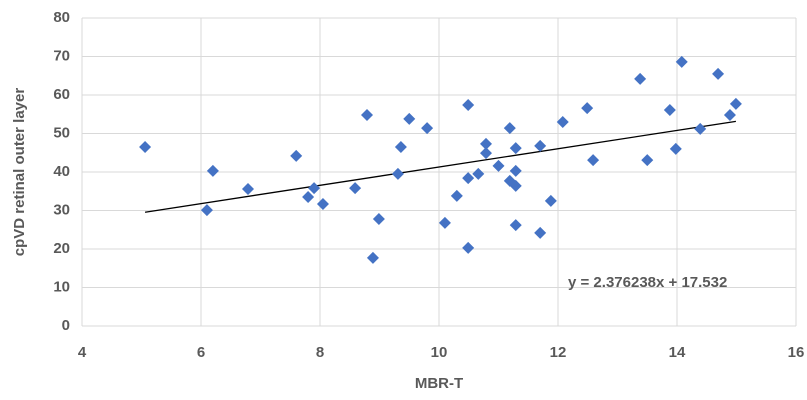 This screenshot has width=807, height=400. Describe the element at coordinates (61, 55) in the screenshot. I see `y-tick-label: 70` at that location.